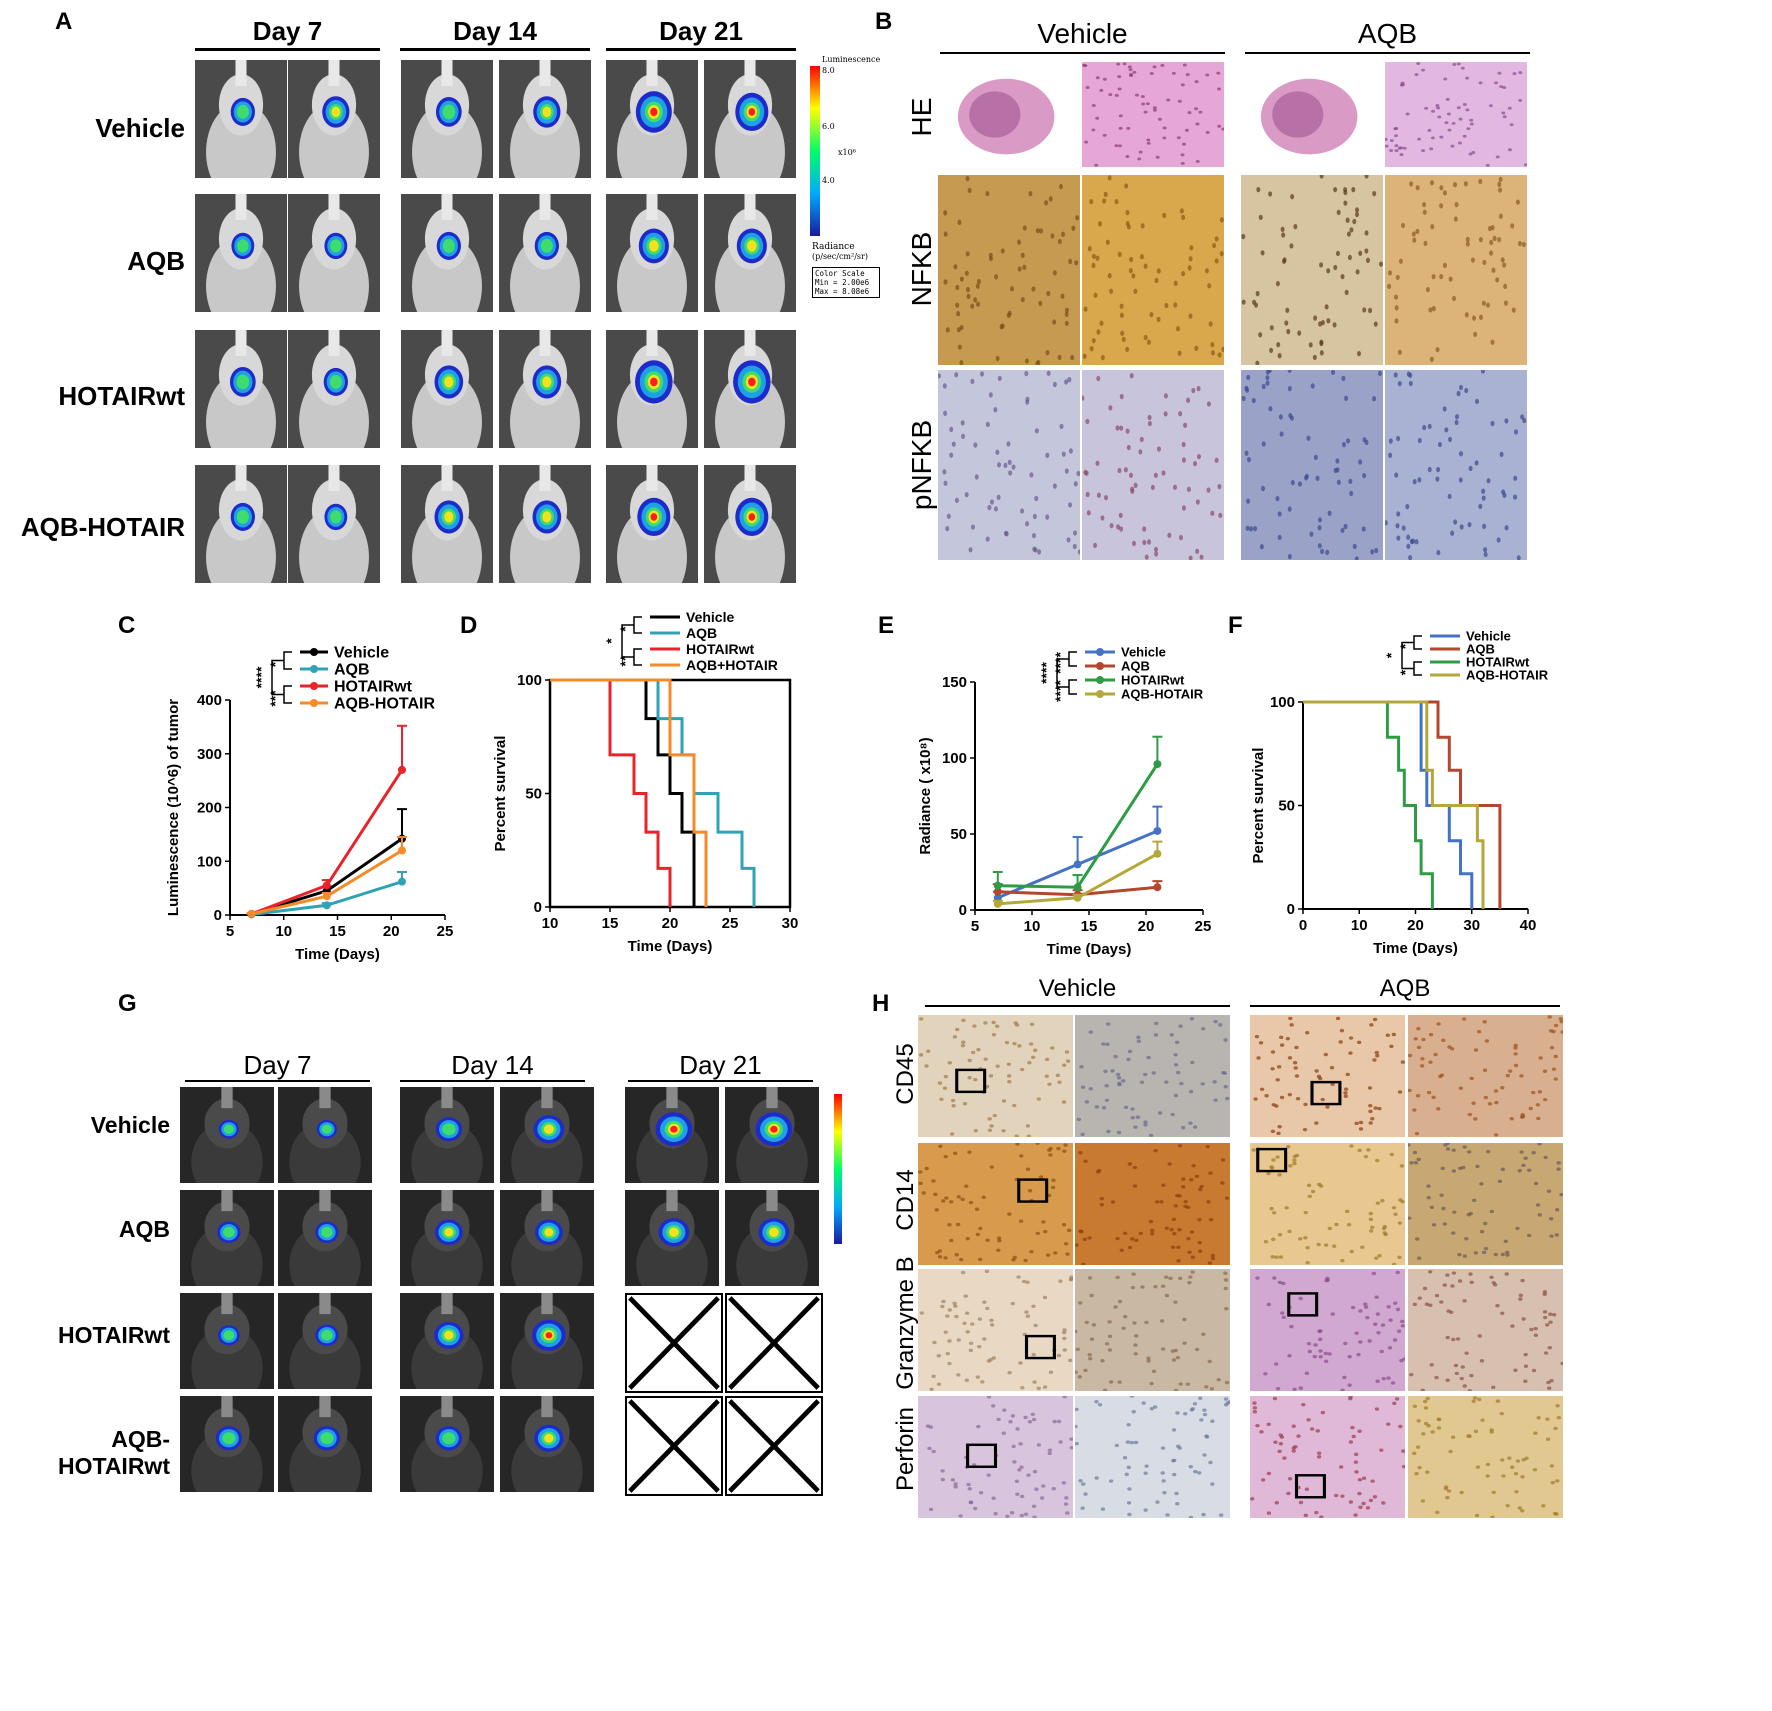 The width and height of the screenshot is (1772, 1711). Describe the element at coordinates (1153, 680) in the screenshot. I see `legend-label: HOTAIRwt` at that location.